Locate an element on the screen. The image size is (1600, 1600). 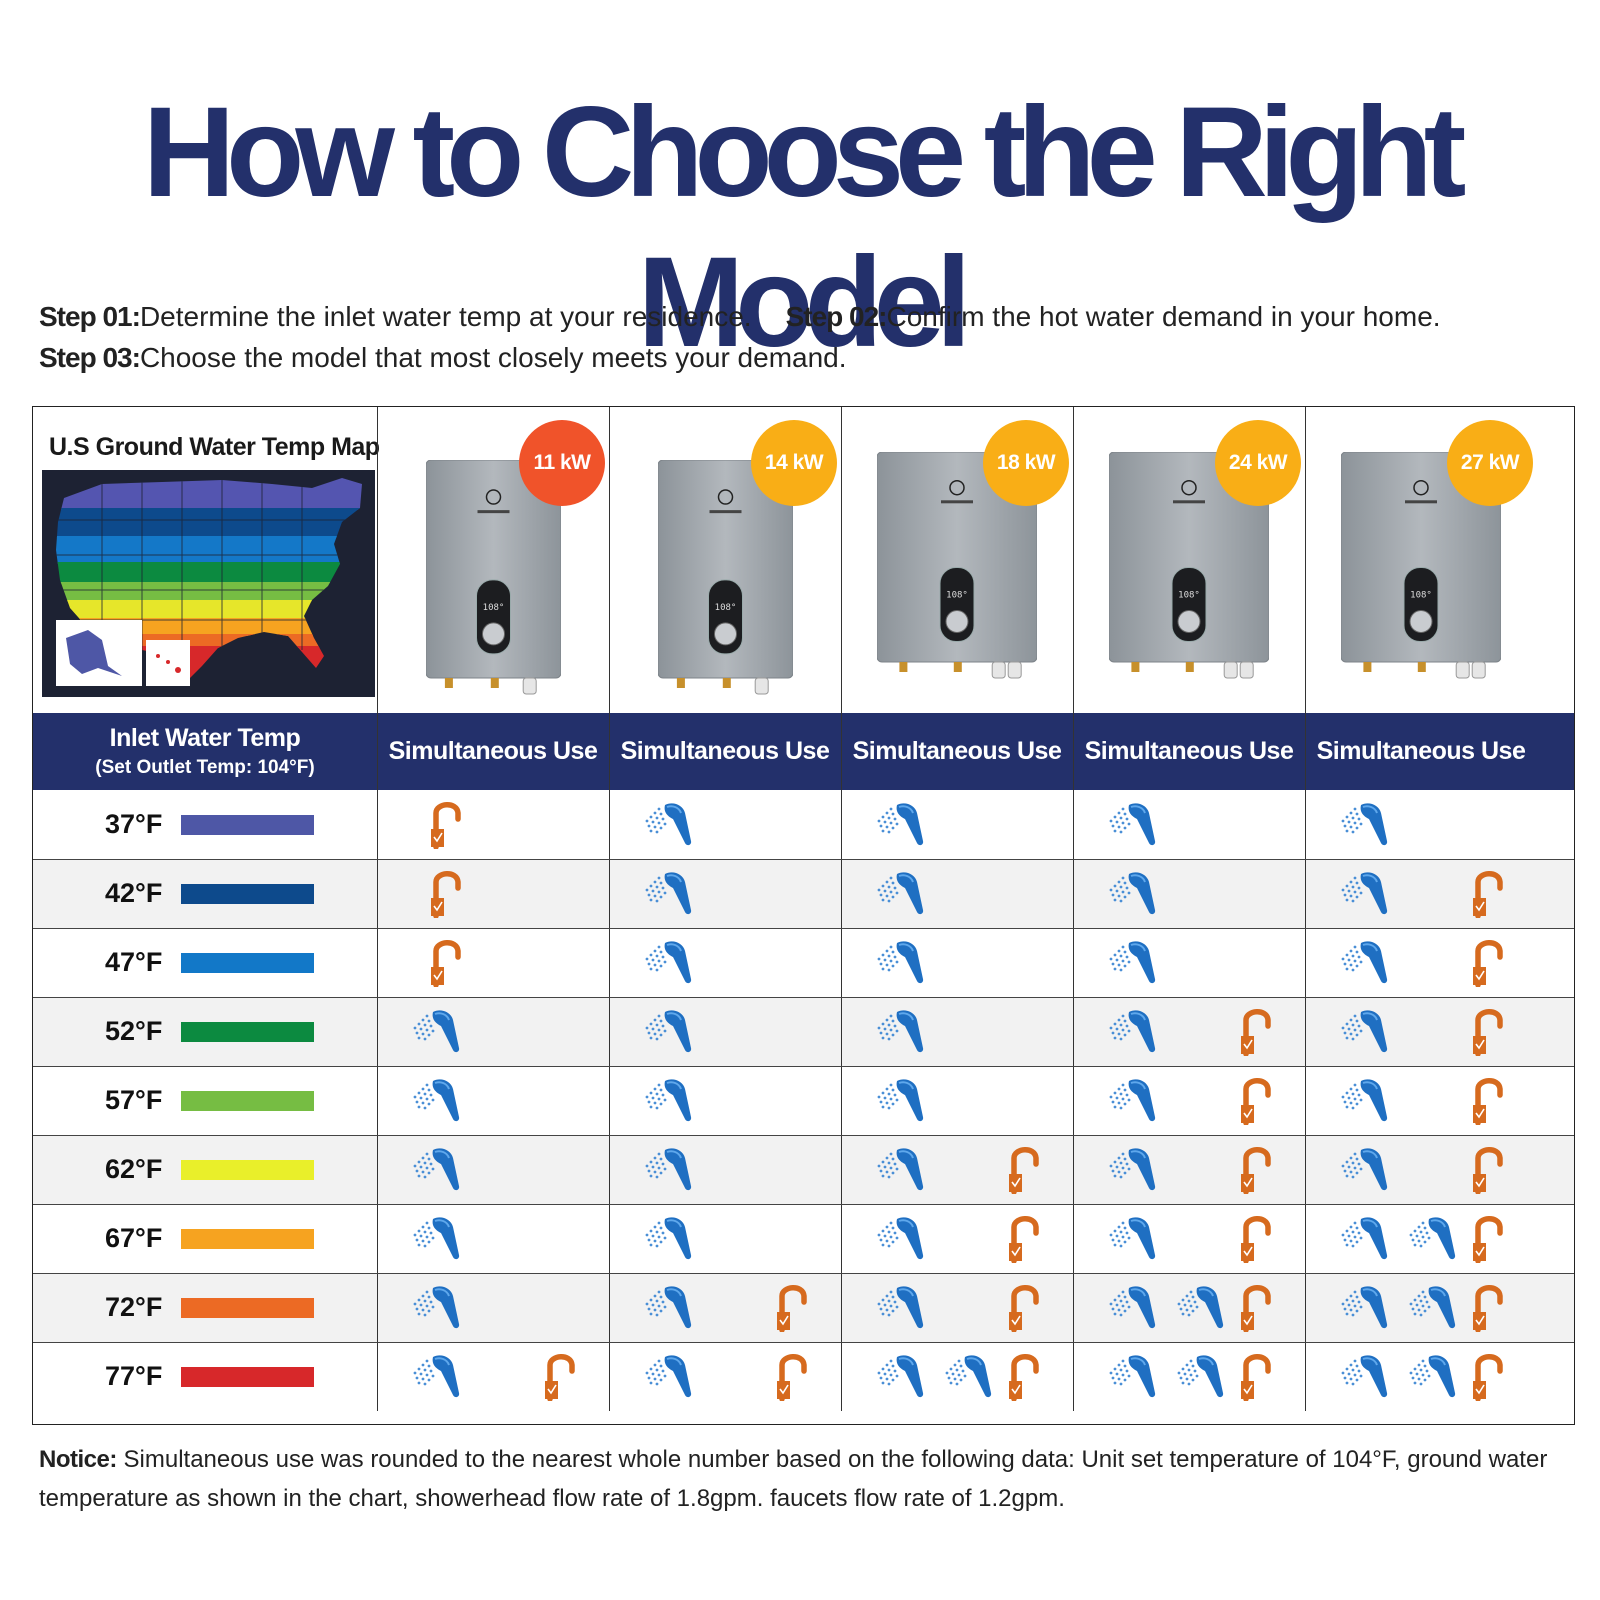
us-map-graphic is located at coordinates (208, 583).